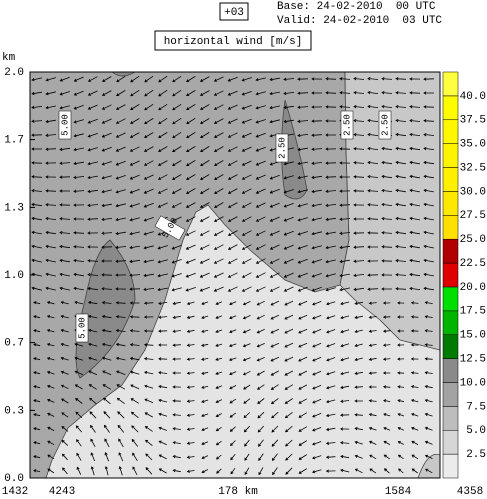 The width and height of the screenshot is (487, 499). What do you see at coordinates (385, 125) in the screenshot?
I see `contour-label-box` at bounding box center [385, 125].